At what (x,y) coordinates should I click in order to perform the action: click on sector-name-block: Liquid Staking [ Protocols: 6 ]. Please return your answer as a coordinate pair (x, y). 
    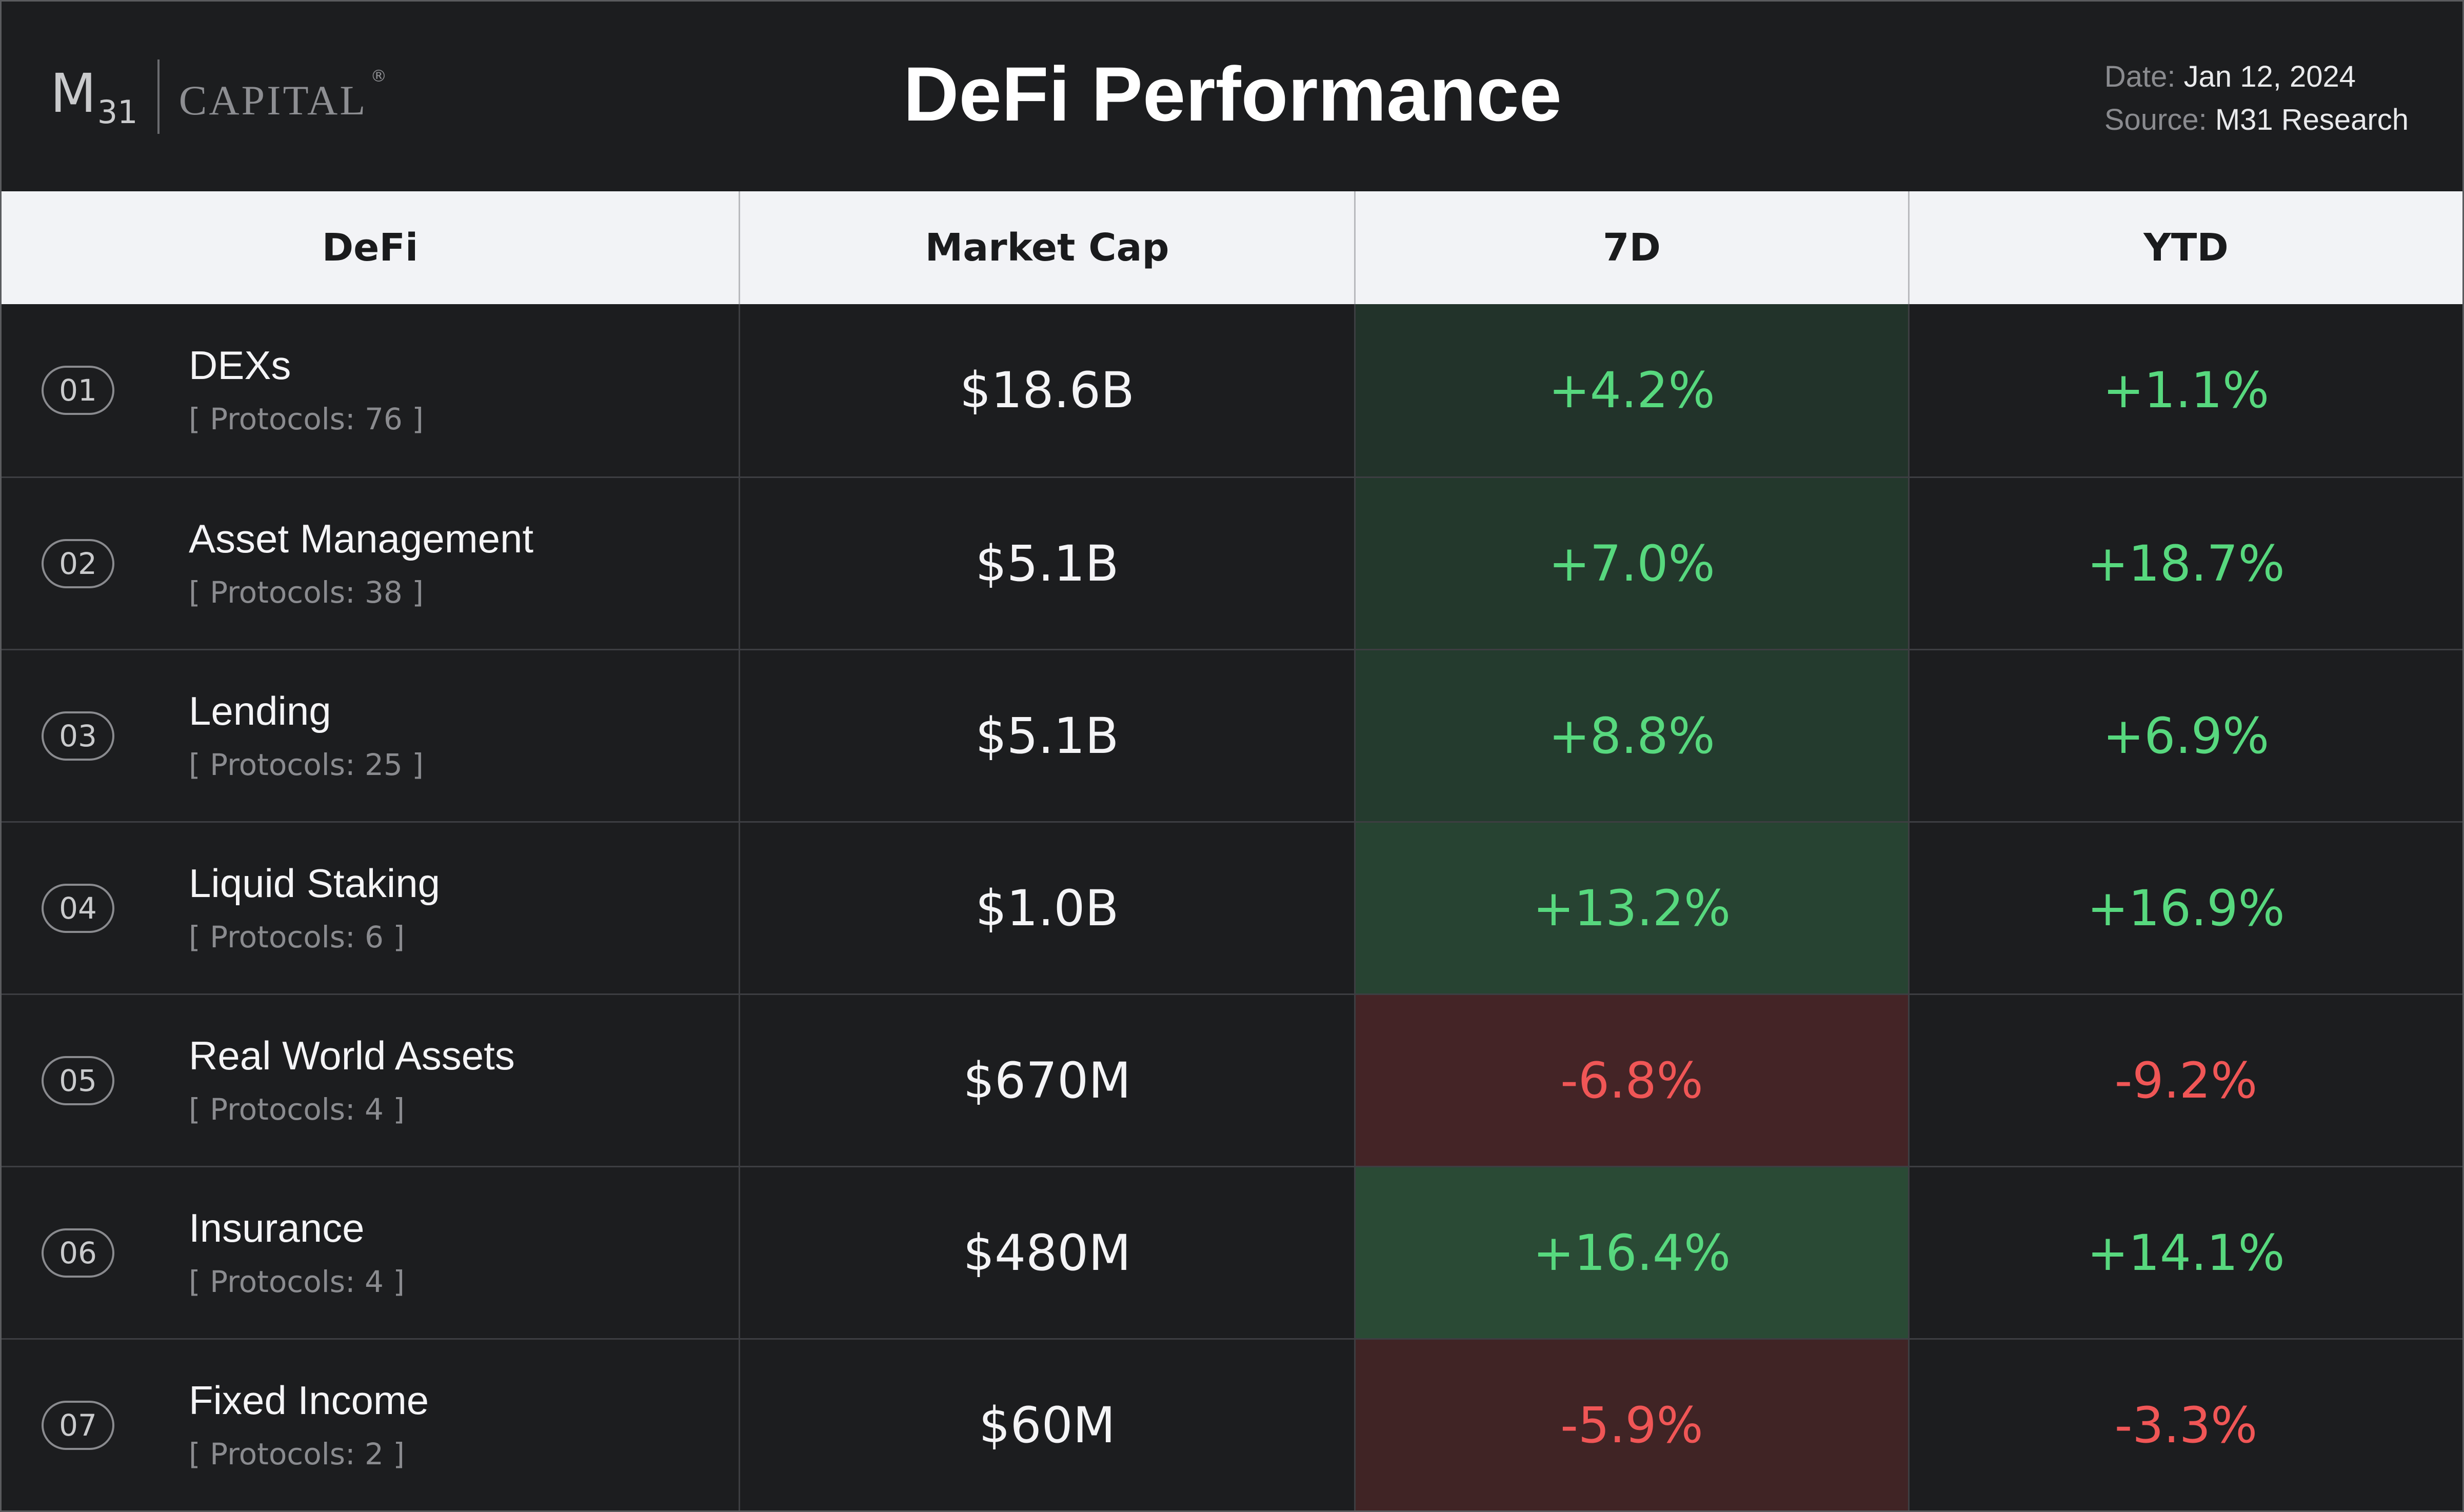
    Looking at the image, I should click on (314, 909).